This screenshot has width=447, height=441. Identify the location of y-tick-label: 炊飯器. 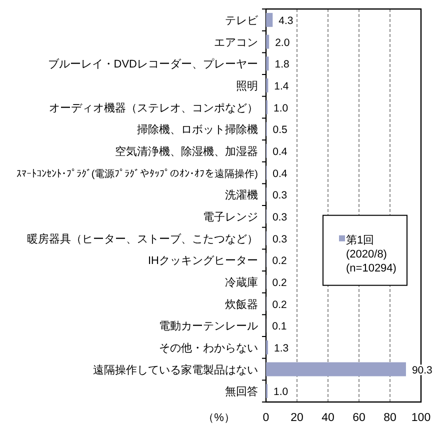
(241, 304).